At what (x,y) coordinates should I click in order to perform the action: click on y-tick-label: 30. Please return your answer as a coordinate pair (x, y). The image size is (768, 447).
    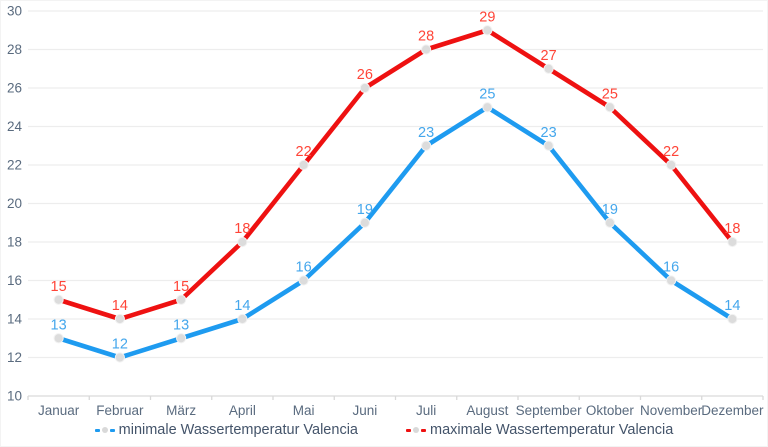
    Looking at the image, I should click on (14, 11).